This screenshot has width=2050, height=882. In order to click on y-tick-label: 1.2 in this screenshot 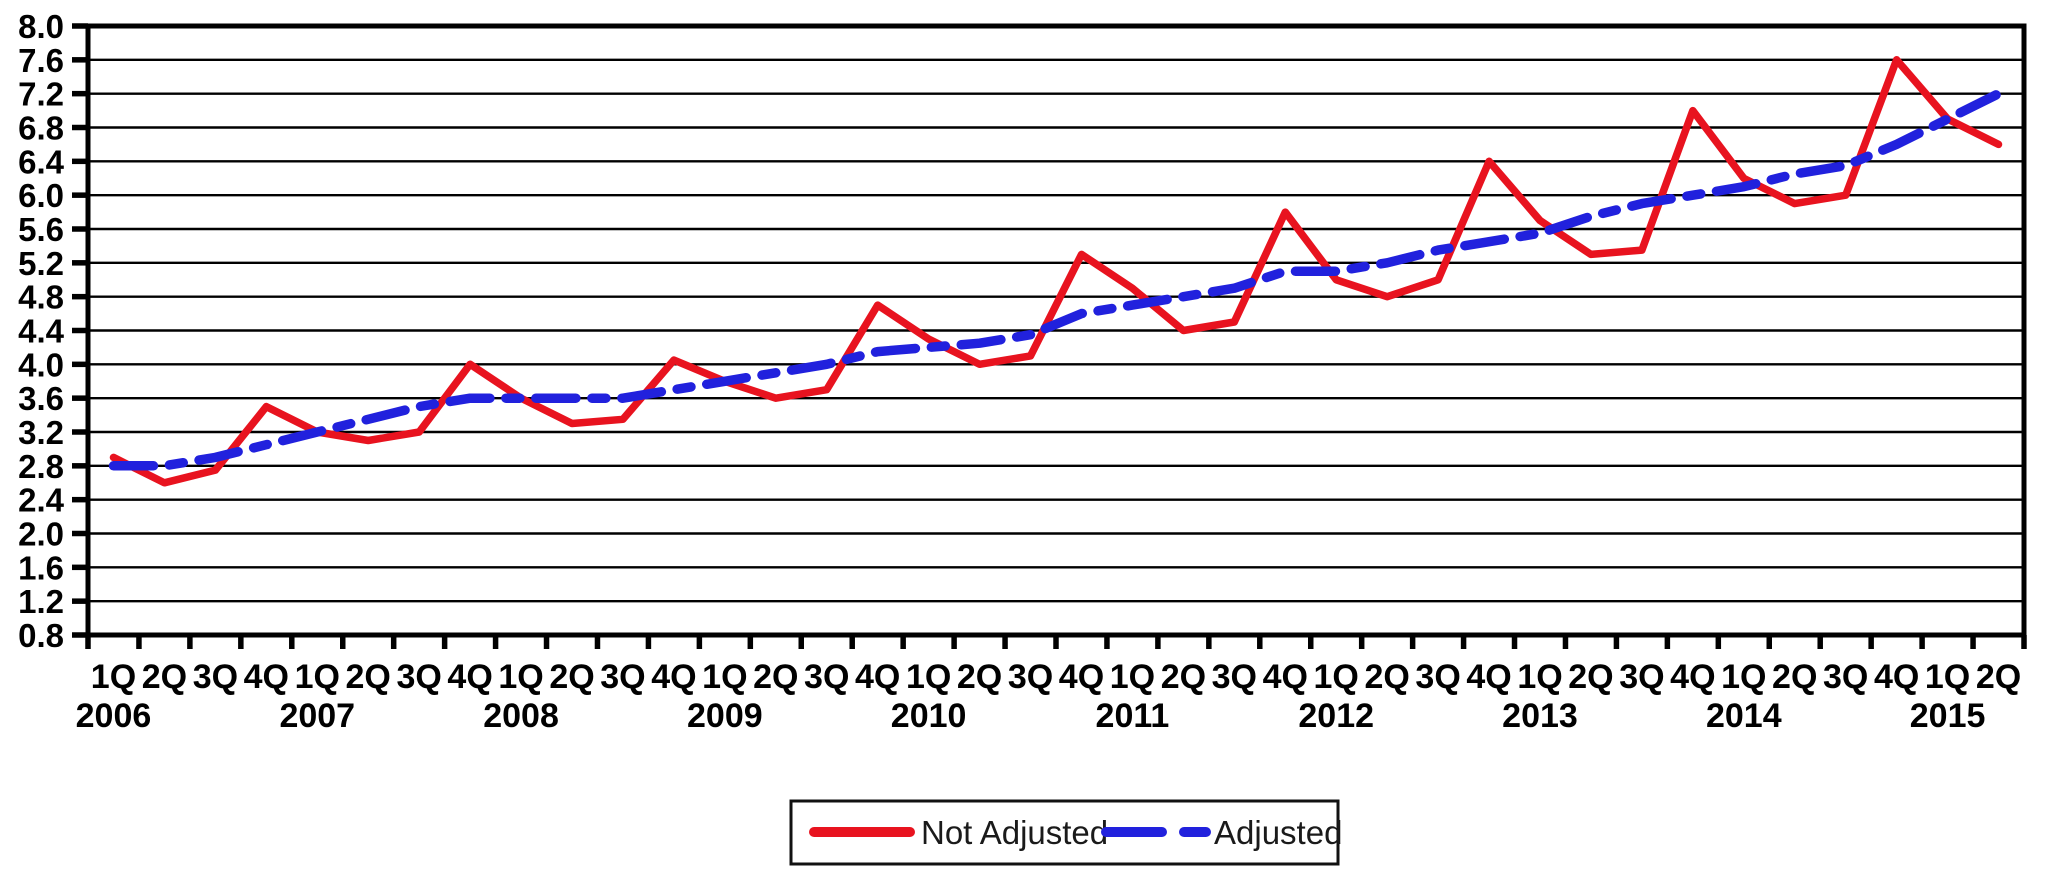, I will do `click(41, 601)`.